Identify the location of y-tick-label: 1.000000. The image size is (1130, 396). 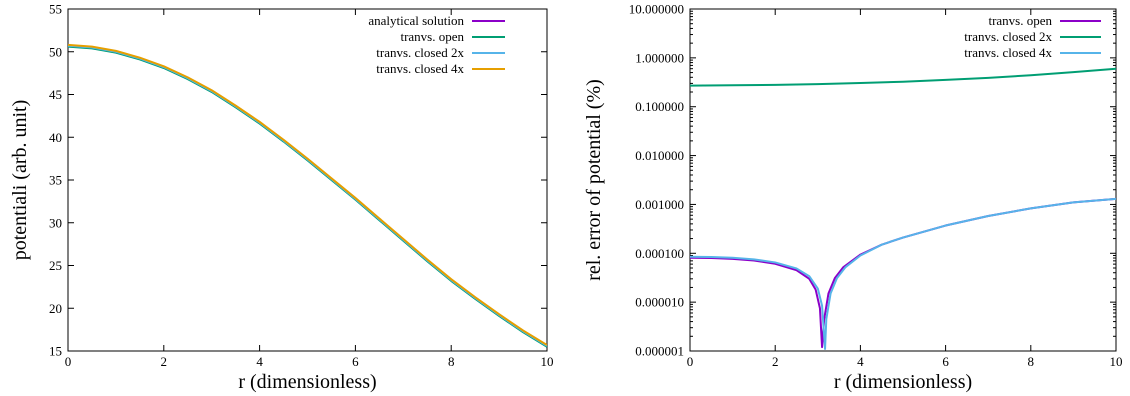
(659, 57).